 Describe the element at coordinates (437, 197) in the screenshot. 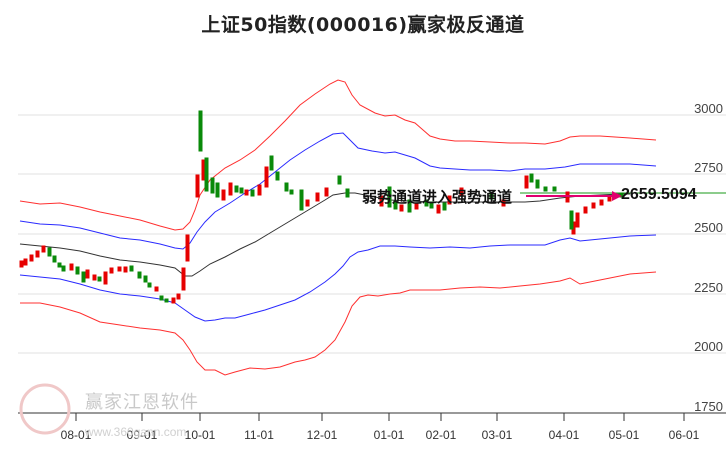

I see `channel-annotation: 弱势通道进入强势通道` at that location.